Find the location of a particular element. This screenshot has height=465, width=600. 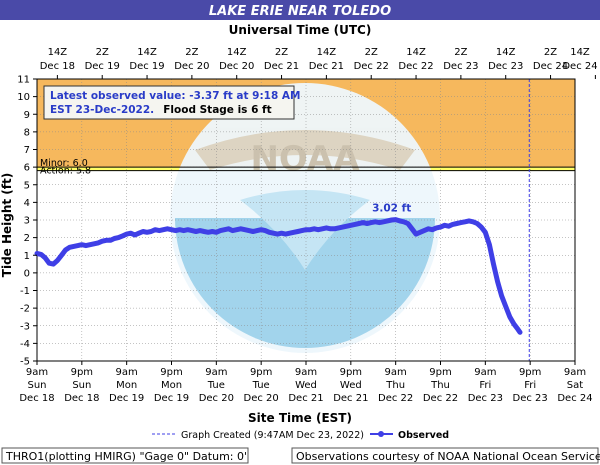

y-tick-label: 9 is located at coordinates (27, 115).